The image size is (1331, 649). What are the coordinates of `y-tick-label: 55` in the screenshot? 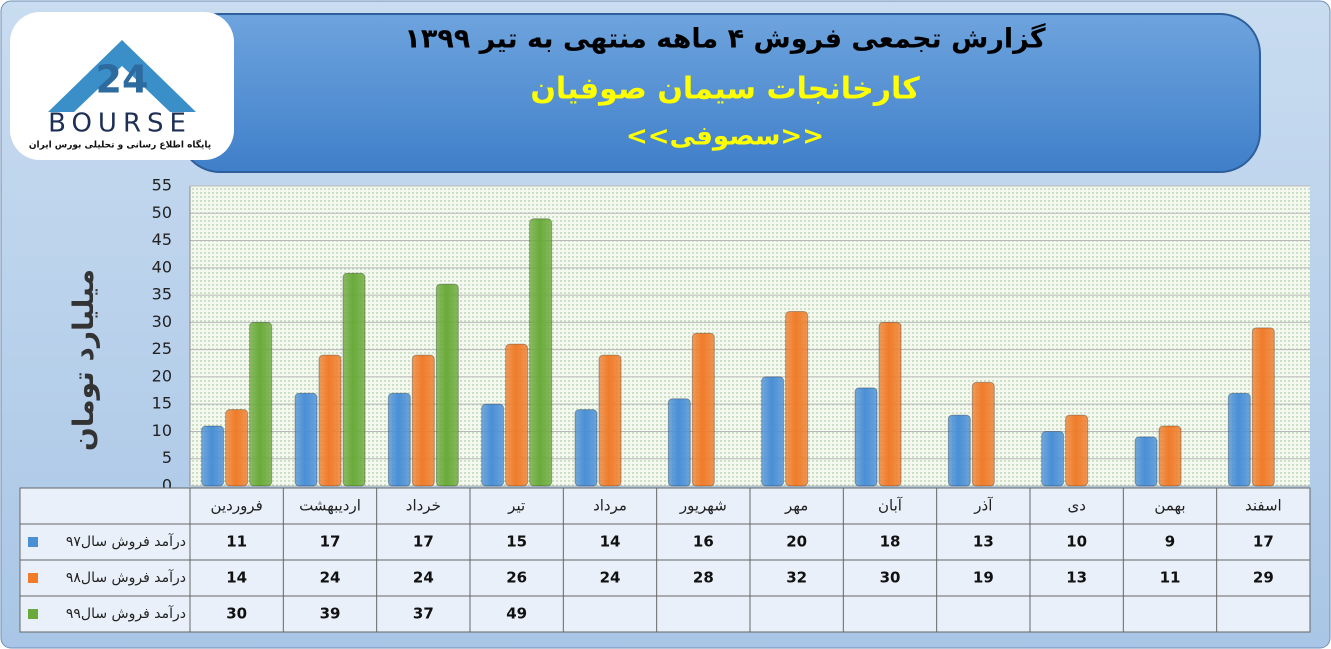 It's located at (162, 185).